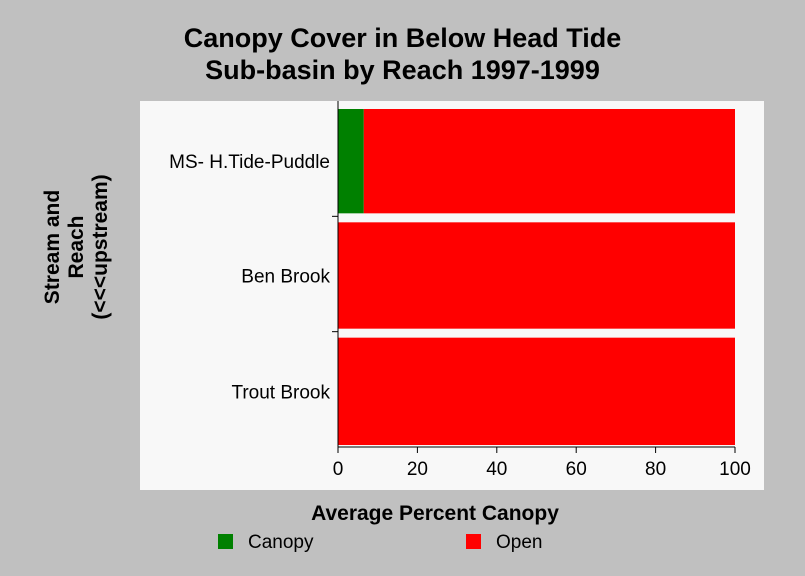  Describe the element at coordinates (576, 469) in the screenshot. I see `x-tick-label-3: 60` at that location.